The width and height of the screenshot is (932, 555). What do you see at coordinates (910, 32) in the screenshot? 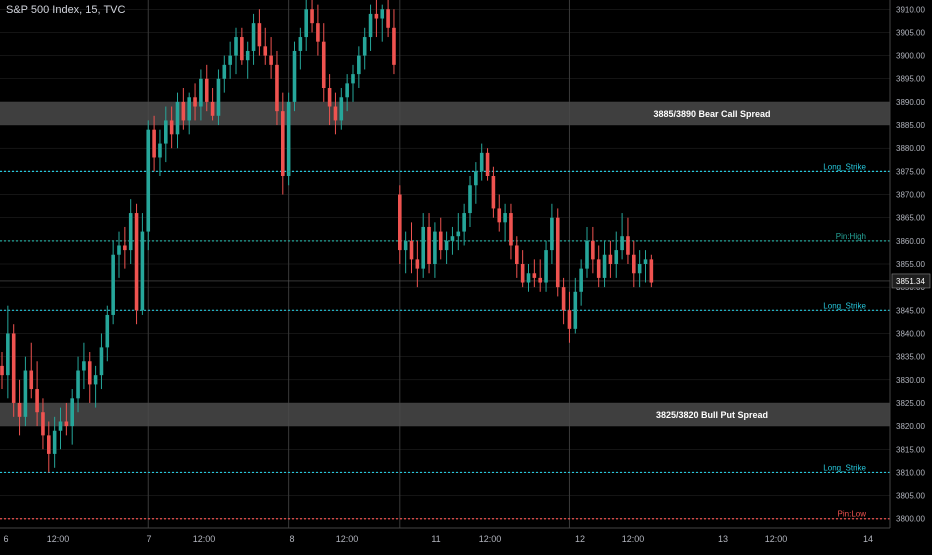
I see `price-tick: 3905.00` at bounding box center [910, 32].